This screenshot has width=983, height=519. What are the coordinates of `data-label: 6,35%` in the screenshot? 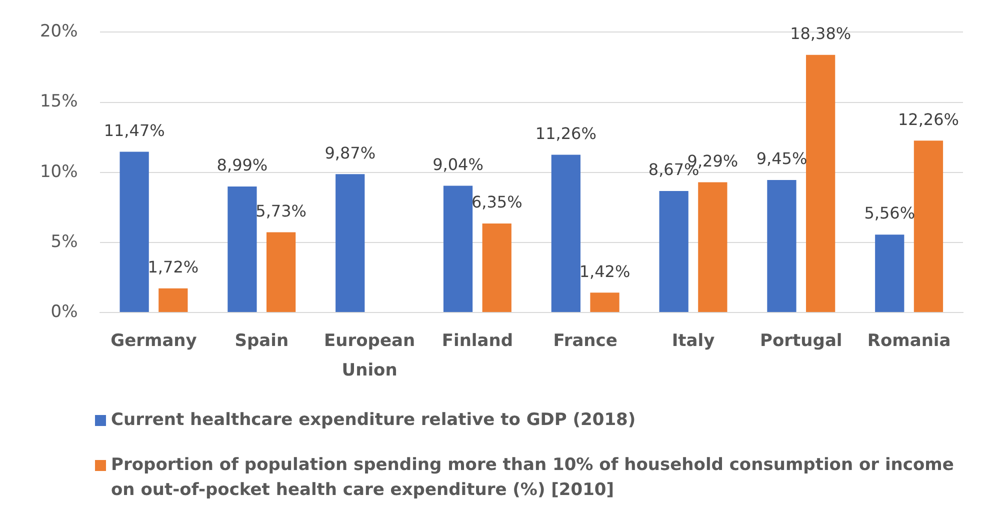 It's located at (496, 202).